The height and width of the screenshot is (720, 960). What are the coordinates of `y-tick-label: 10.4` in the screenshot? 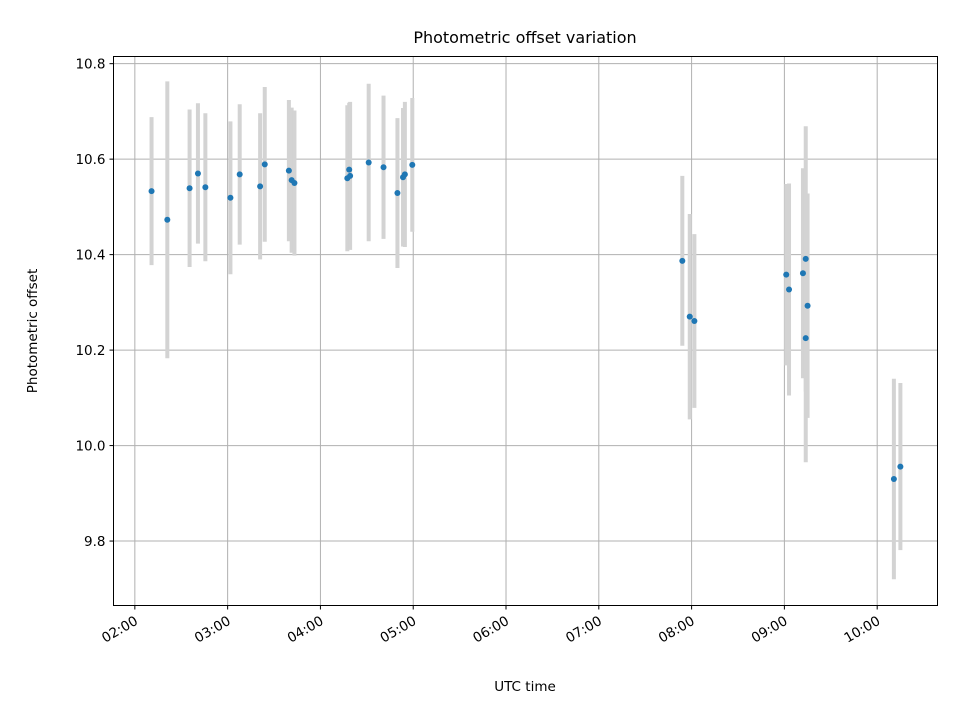 It's located at (90, 256).